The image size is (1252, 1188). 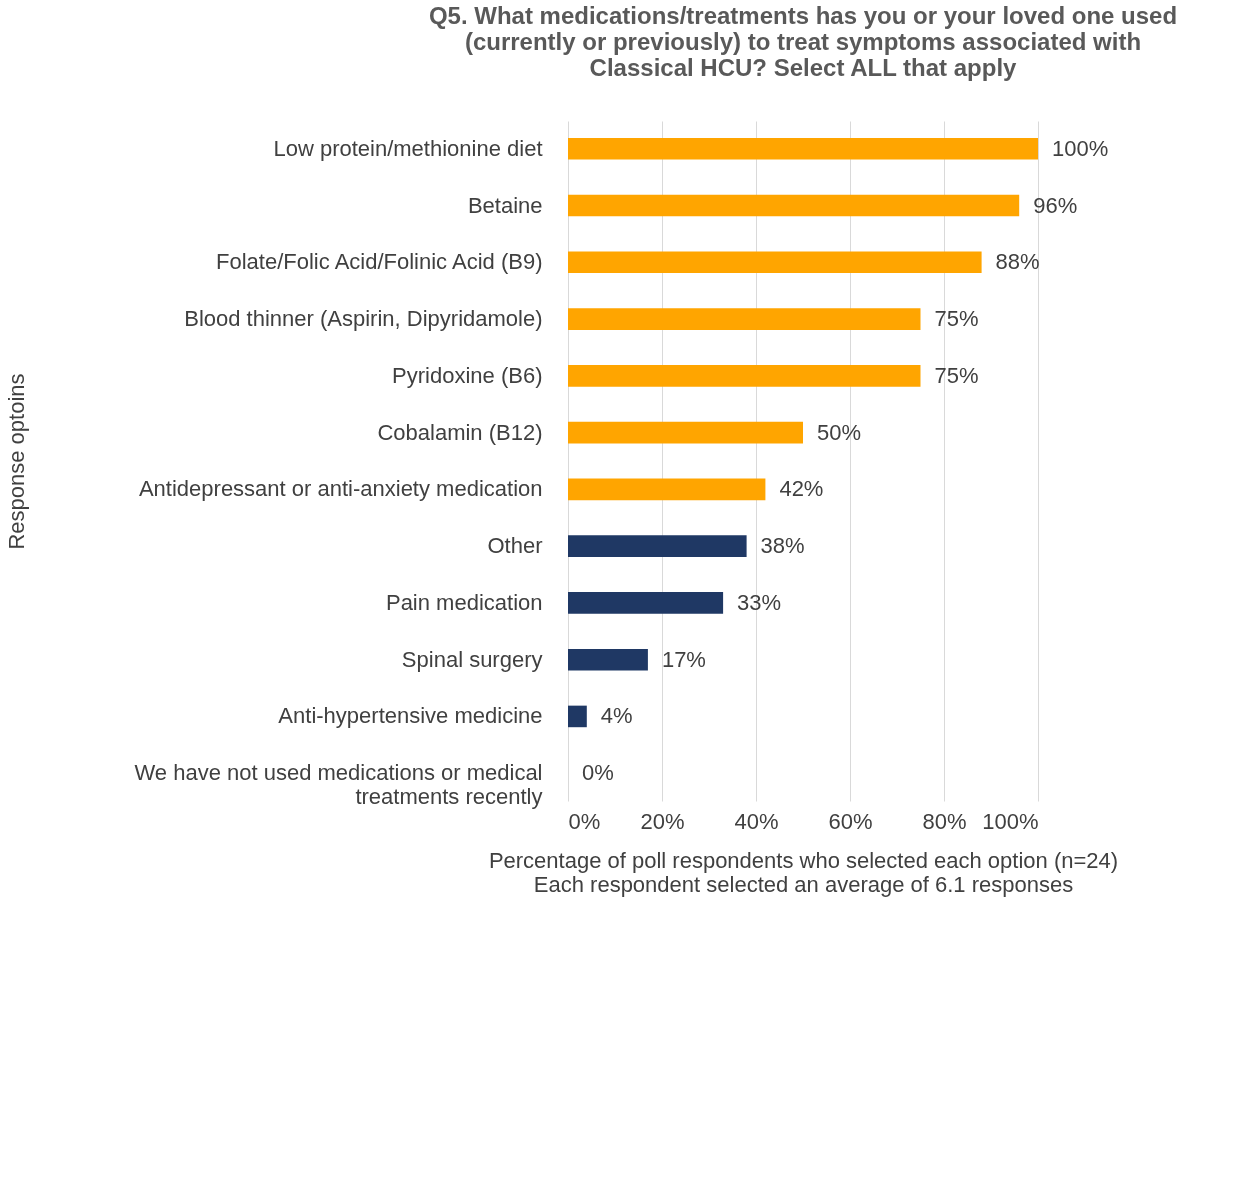 I want to click on y-tick-label: Blood thinner (Aspirin, Dipyridamole), so click(x=363, y=319).